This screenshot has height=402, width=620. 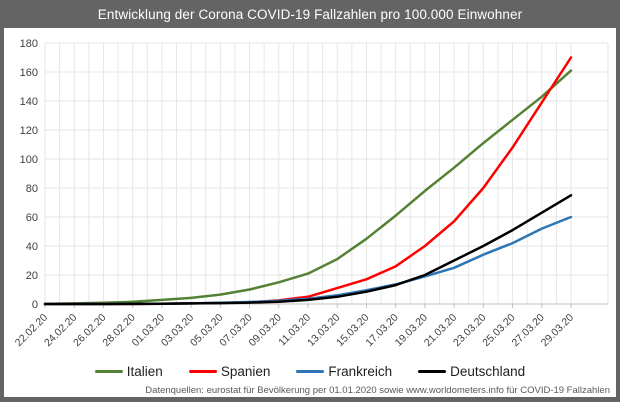 What do you see at coordinates (202, 371) in the screenshot?
I see `legend-swatch-spanien` at bounding box center [202, 371].